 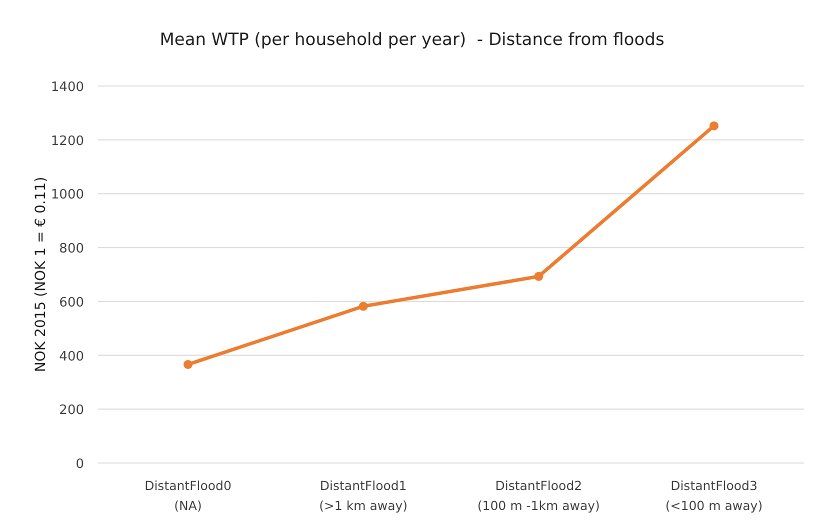 What do you see at coordinates (41, 274) in the screenshot?
I see `y-axis-title: NOK 2015 (NOK 1 = € 0.11)` at bounding box center [41, 274].